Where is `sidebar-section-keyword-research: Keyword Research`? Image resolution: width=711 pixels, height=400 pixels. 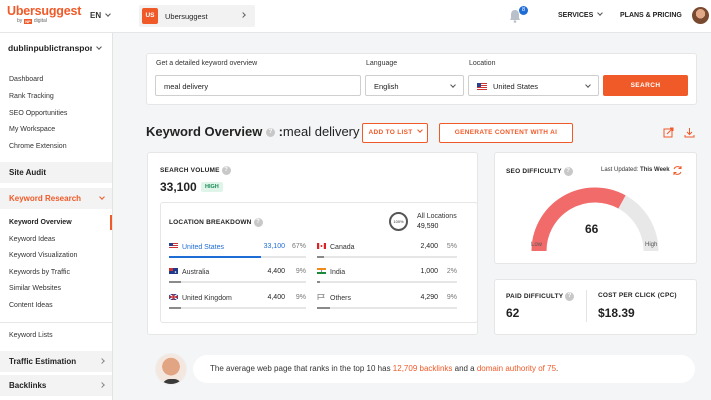 sidebar-section-keyword-research: Keyword Research is located at coordinates (56, 198).